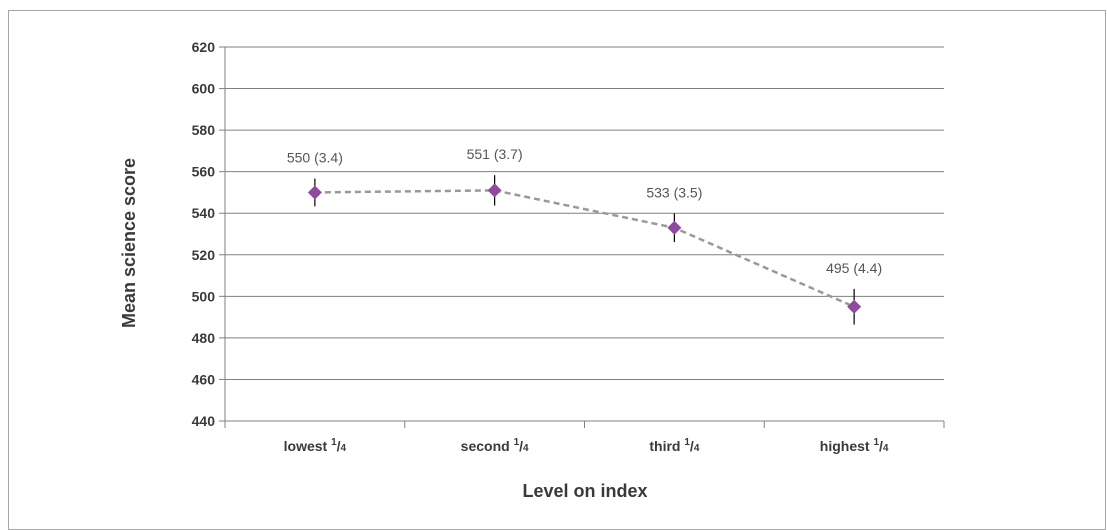 This screenshot has height=530, width=1107. I want to click on data-labels: 550 (3.4) 551 (3.7) 533 (3.5) 495 (4.4), so click(584, 211).